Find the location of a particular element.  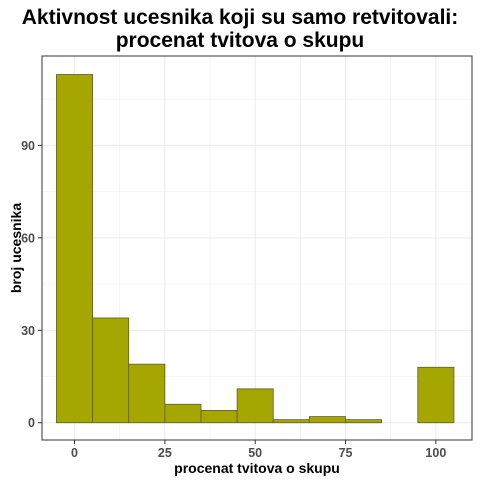

x-tick-label: 100 is located at coordinates (435, 453).